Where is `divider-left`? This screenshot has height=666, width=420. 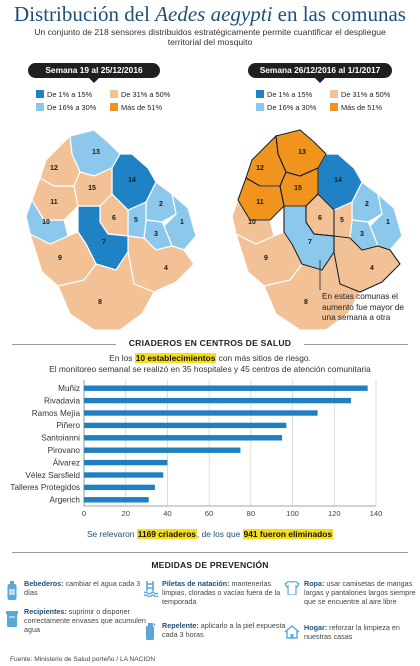 divider-left is located at coordinates (64, 344).